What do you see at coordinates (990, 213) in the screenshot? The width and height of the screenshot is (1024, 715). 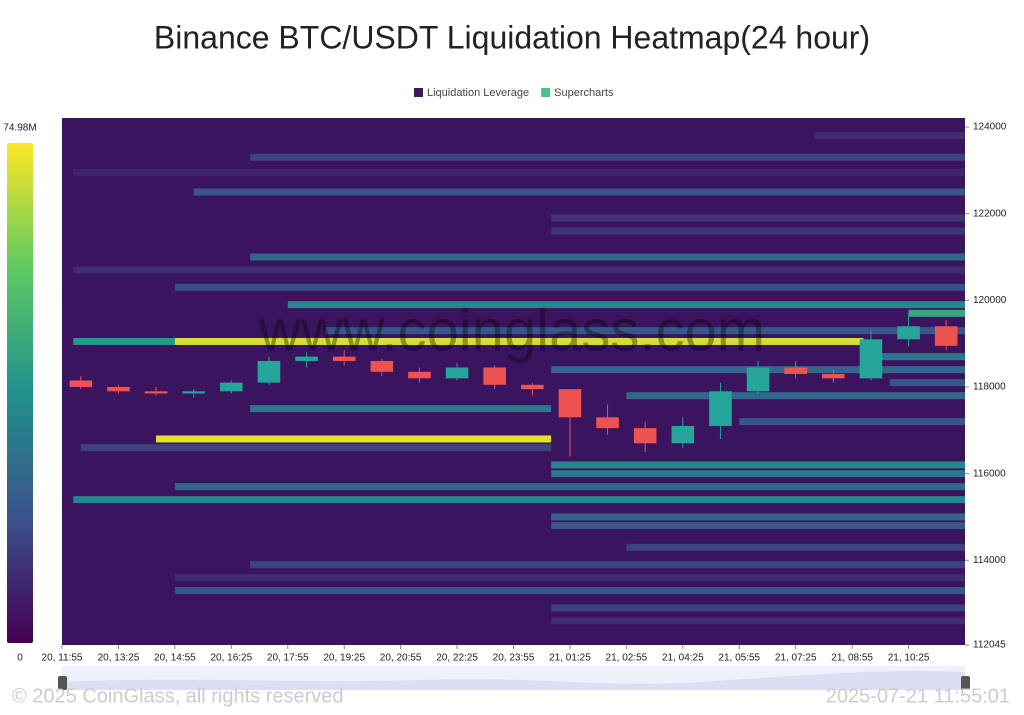 I see `y-tick-label: 122000` at bounding box center [990, 213].